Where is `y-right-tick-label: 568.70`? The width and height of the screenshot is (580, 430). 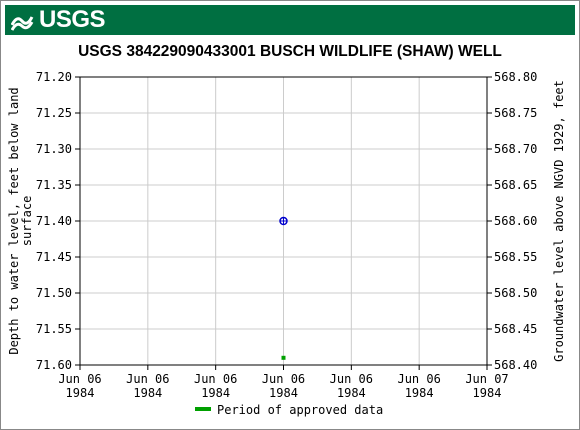
y-right-tick-label: 568.70 is located at coordinates (515, 149).